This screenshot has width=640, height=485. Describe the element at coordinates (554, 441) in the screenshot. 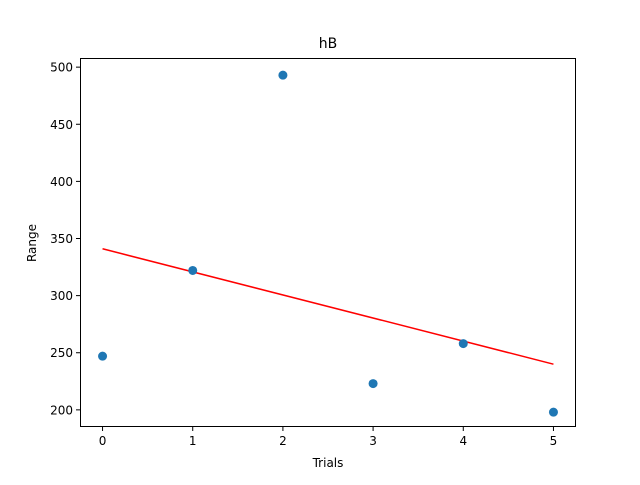

I see `x-tick-label: 5` at that location.